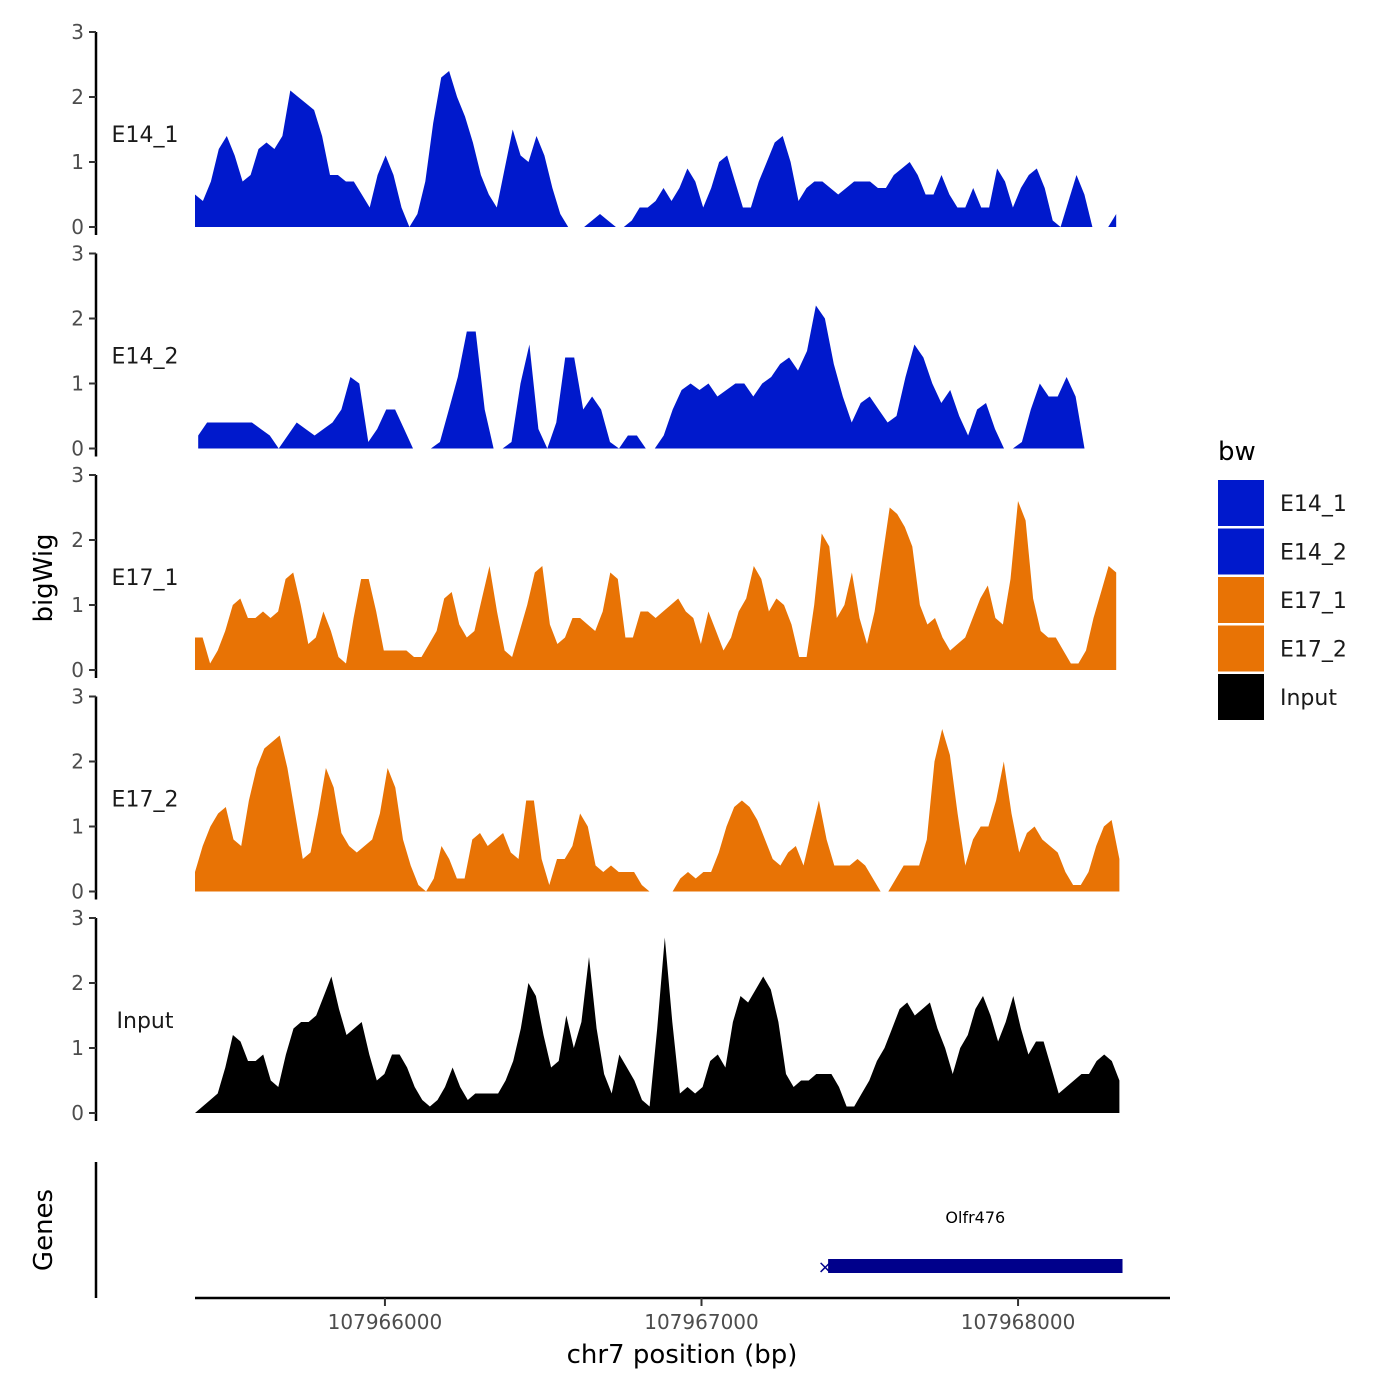 This screenshot has height=1400, width=1400. I want to click on gene-label: Olfr476, so click(975, 1217).